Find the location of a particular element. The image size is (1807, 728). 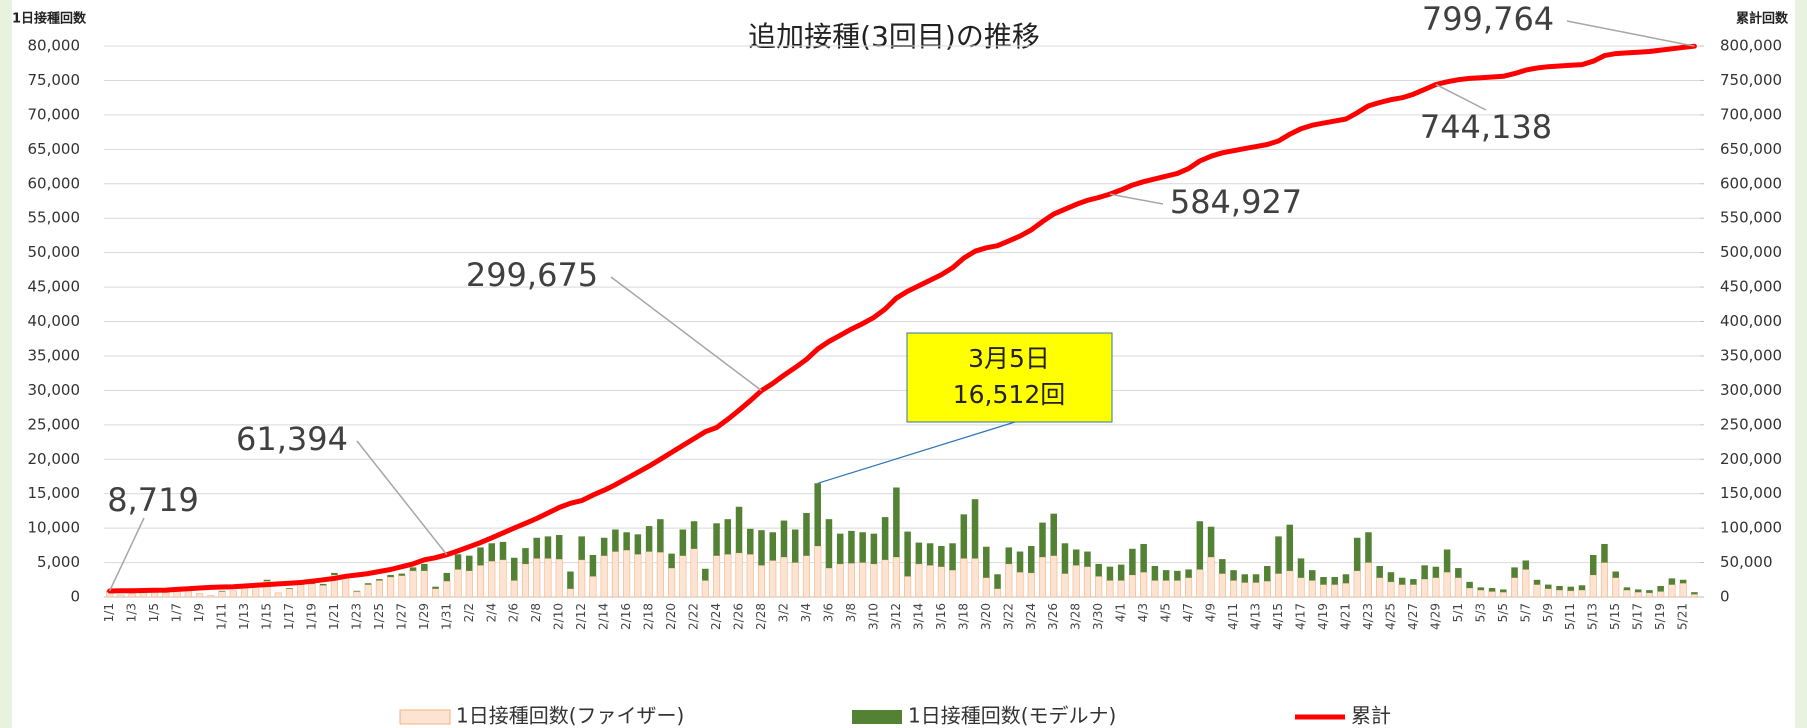

x-tick-label: 5/5 is located at coordinates (1503, 612).